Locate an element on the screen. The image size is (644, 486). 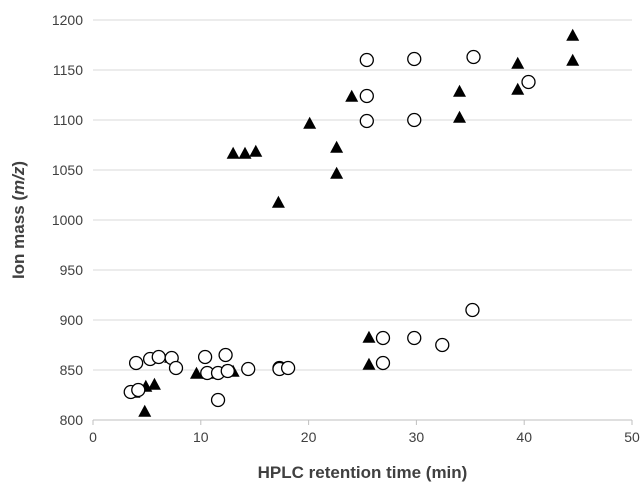
y-tick-label: 1200 is located at coordinates (67, 20).